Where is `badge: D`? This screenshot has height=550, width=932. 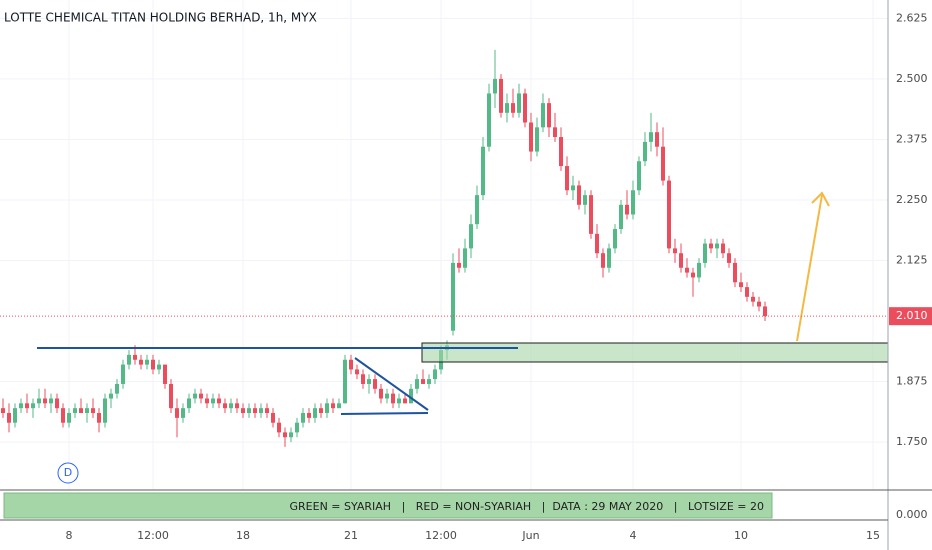
badge: D is located at coordinates (68, 472).